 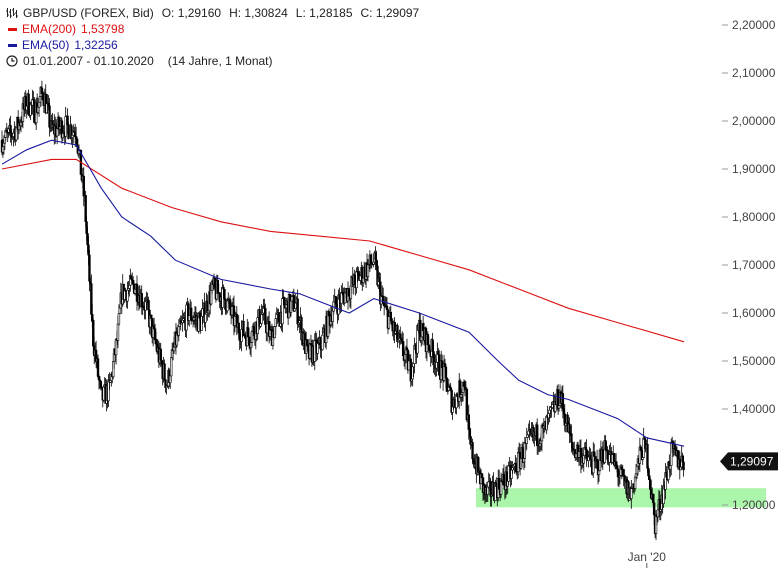 I want to click on last-price-tag: 1,29097, so click(x=749, y=461).